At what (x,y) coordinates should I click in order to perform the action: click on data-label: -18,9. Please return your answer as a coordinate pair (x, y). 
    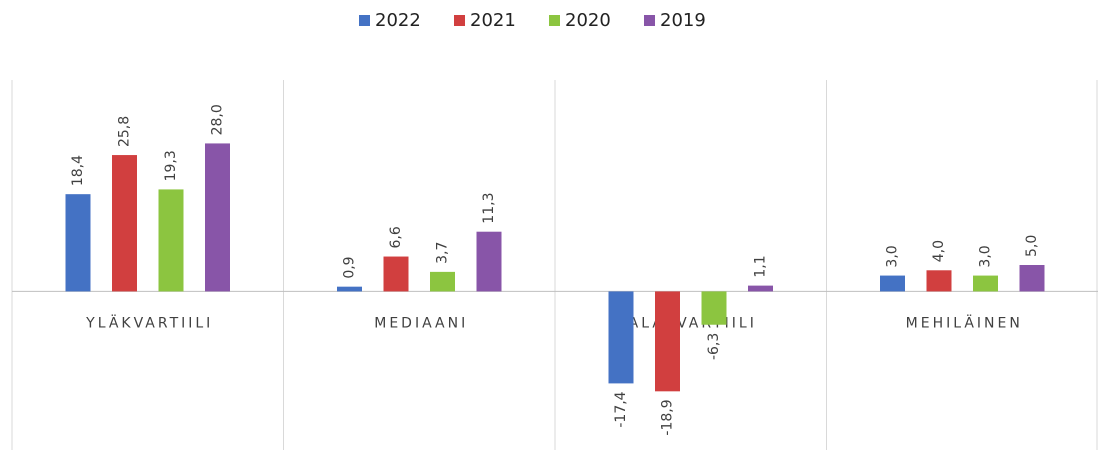
    Looking at the image, I should click on (668, 417).